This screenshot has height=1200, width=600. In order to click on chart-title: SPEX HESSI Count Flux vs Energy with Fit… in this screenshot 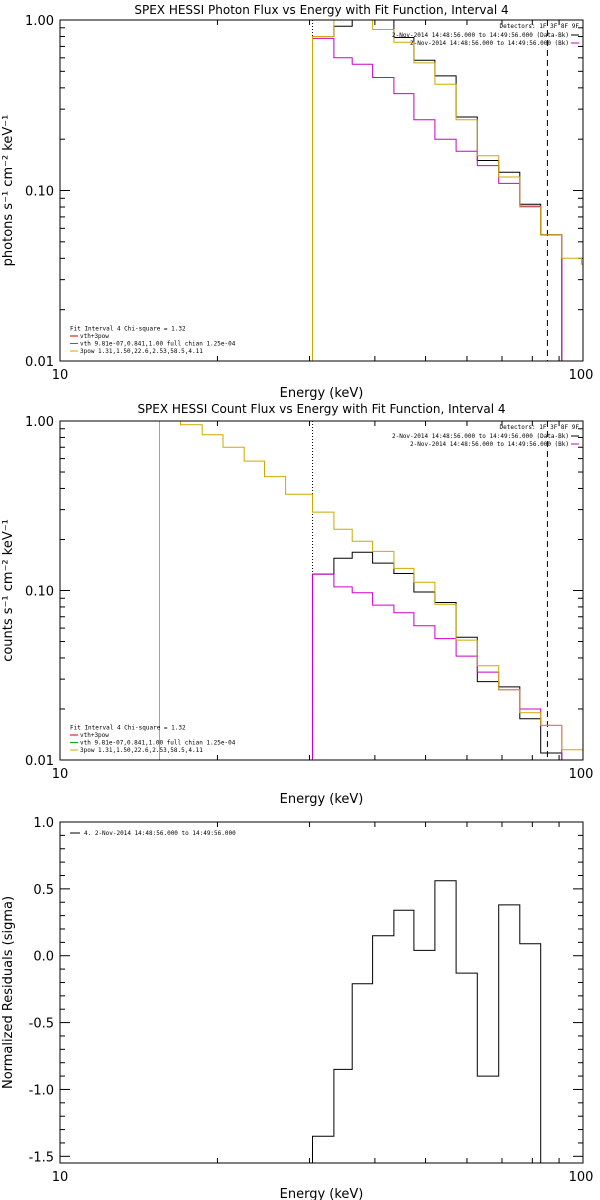, I will do `click(321, 409)`.